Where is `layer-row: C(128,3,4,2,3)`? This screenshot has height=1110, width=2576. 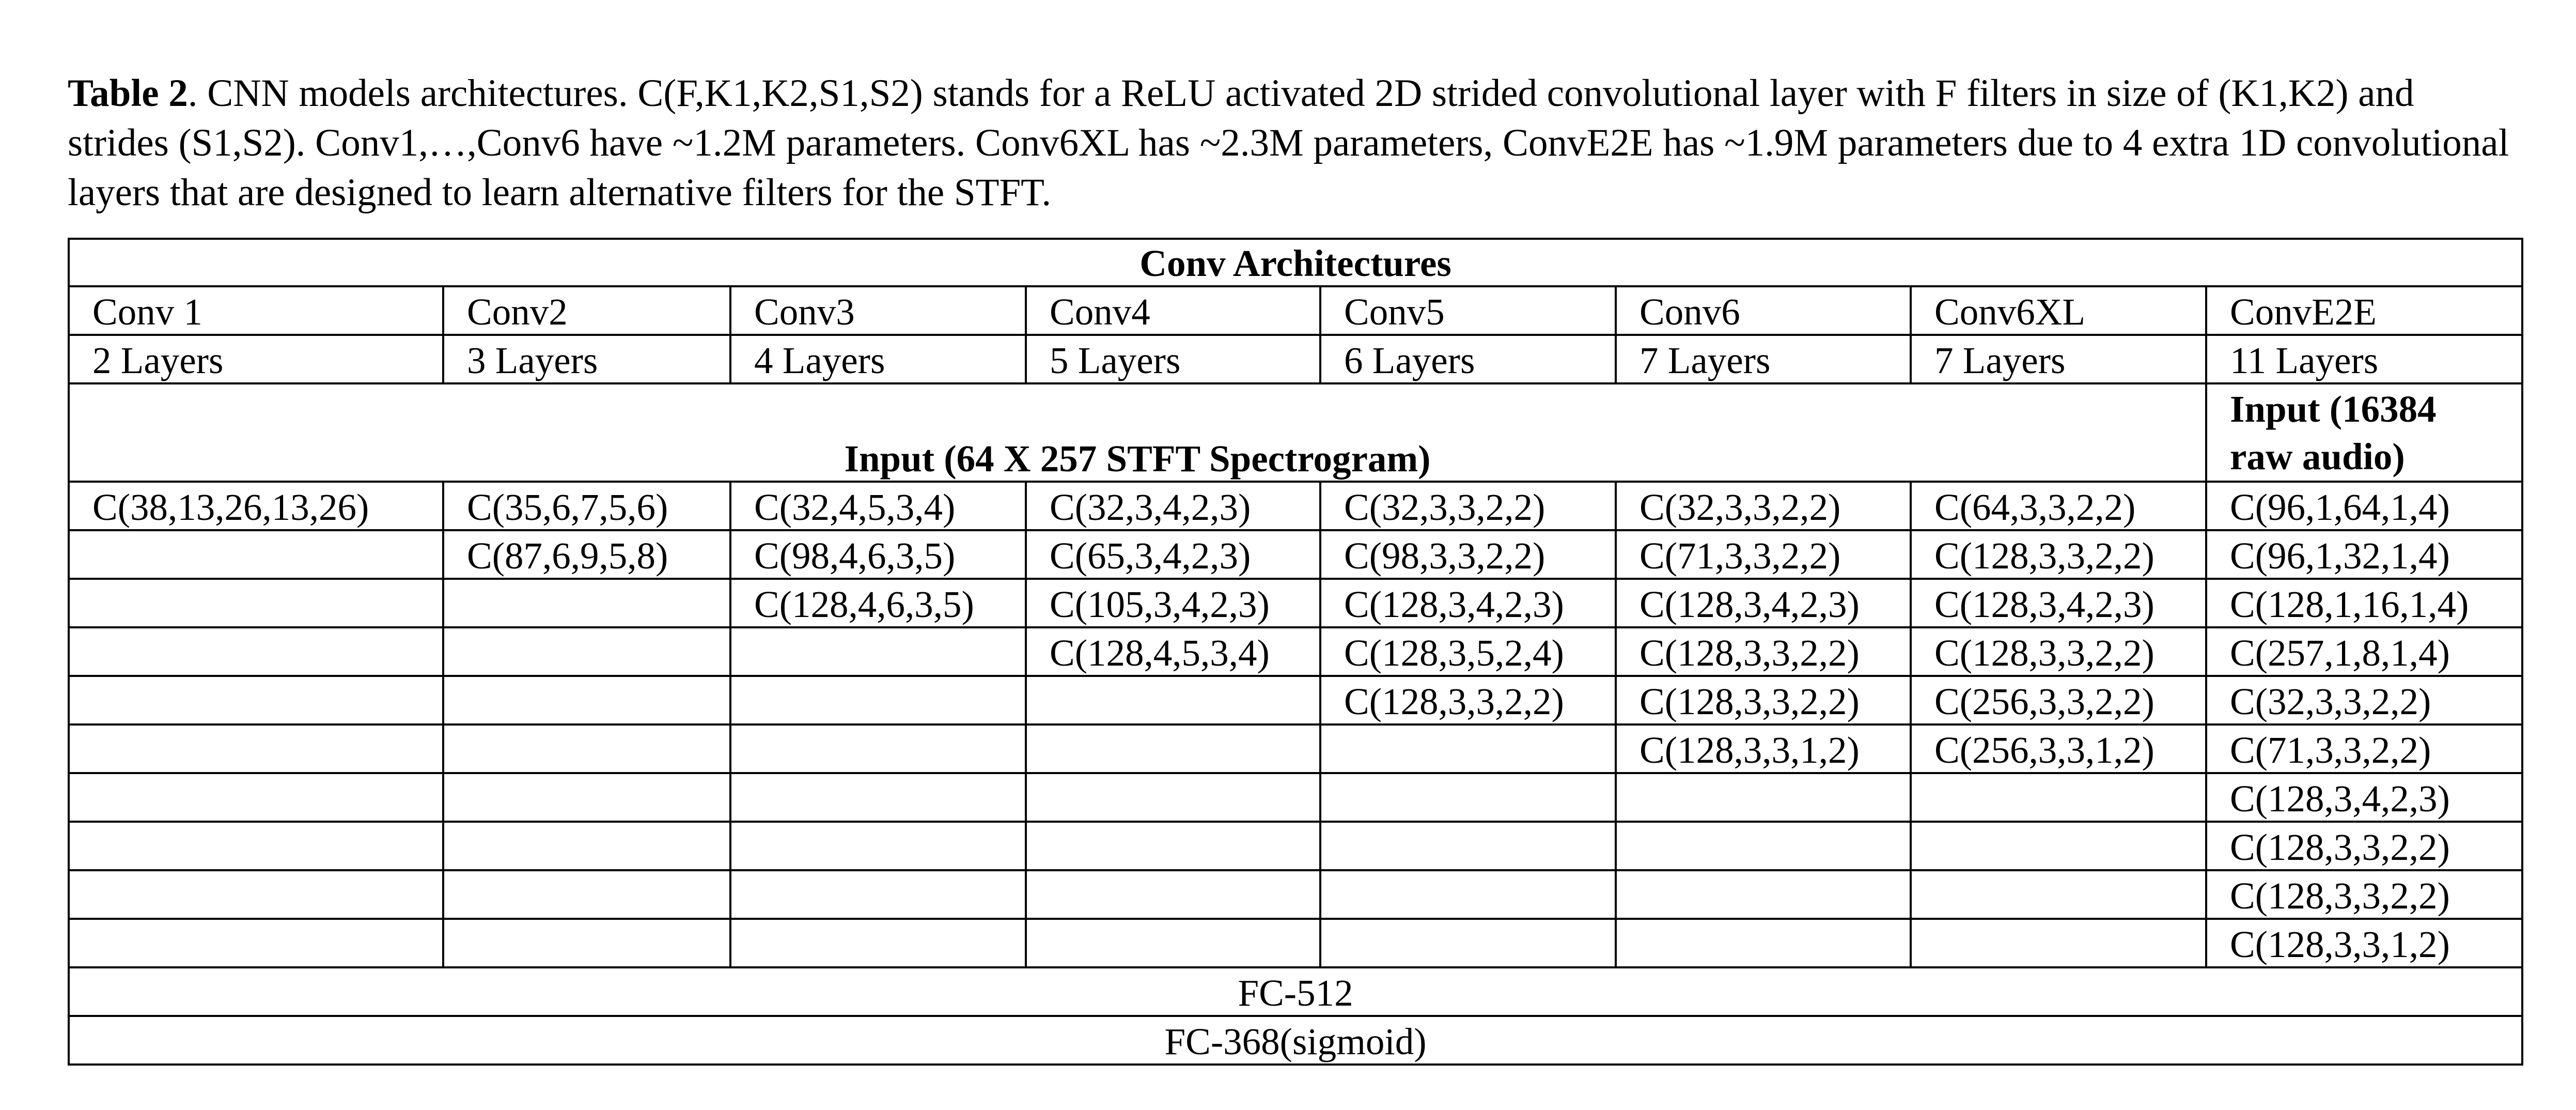
layer-row: C(128,3,4,2,3) is located at coordinates (1296, 797).